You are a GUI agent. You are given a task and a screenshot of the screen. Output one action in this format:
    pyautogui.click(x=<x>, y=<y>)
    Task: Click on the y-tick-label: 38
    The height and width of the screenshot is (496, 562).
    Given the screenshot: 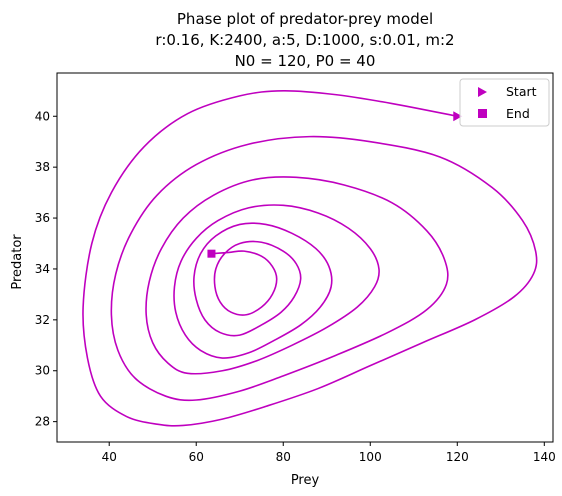 What is the action you would take?
    pyautogui.click(x=42, y=167)
    